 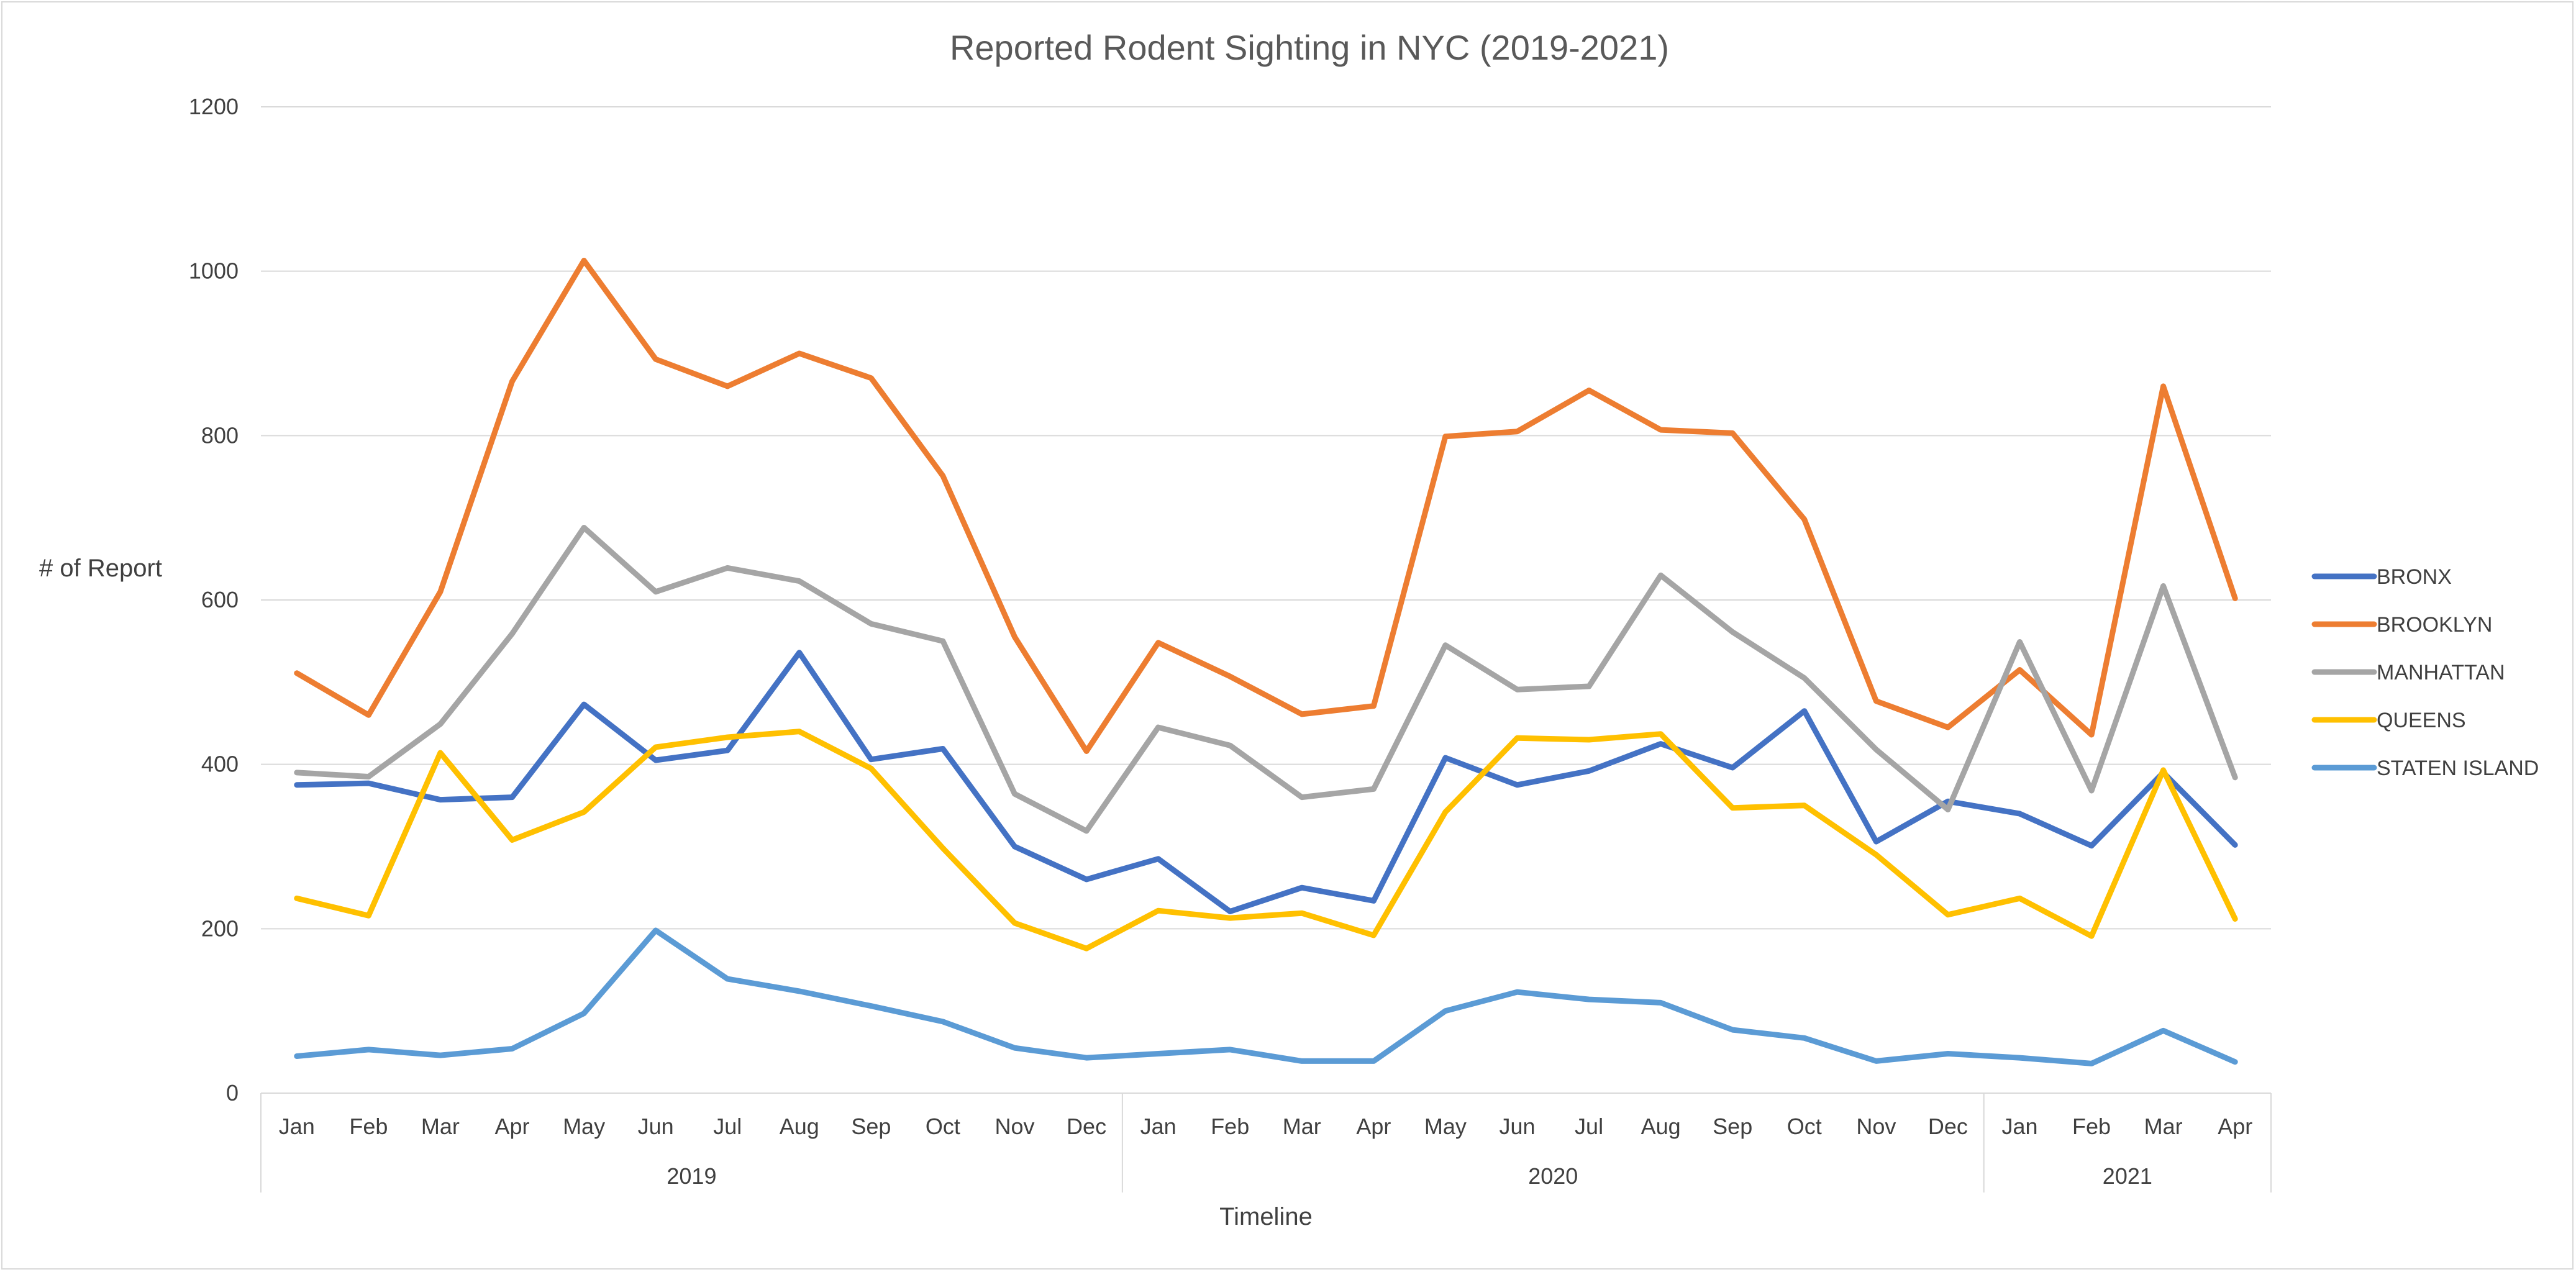 I want to click on x-group-label: 2020, so click(x=1553, y=1176).